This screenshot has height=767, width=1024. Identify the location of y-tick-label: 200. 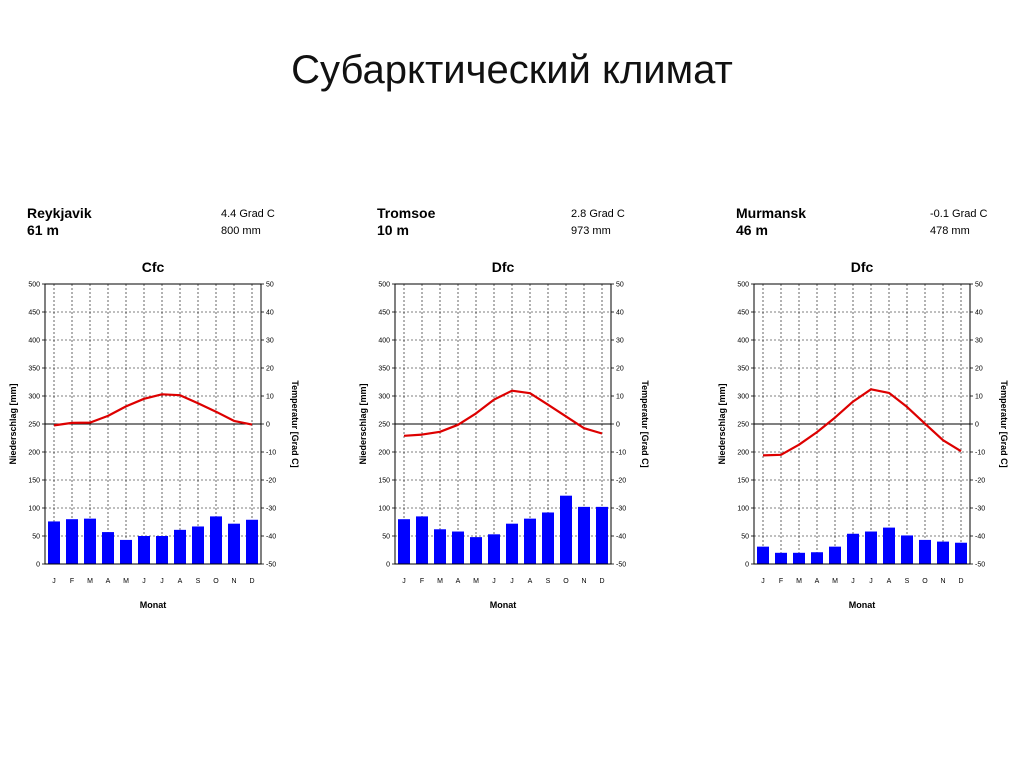
(384, 453).